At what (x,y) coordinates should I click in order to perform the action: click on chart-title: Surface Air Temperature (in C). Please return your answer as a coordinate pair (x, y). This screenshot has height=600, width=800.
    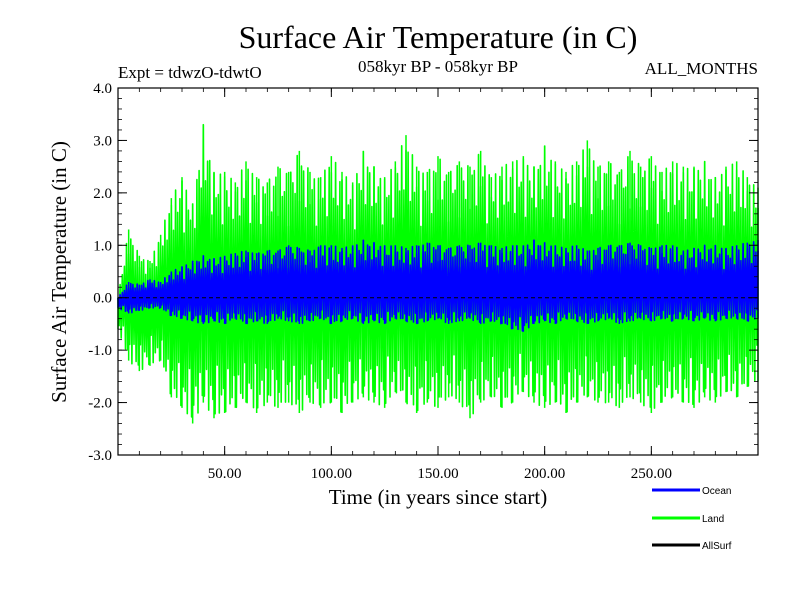
    Looking at the image, I should click on (438, 37).